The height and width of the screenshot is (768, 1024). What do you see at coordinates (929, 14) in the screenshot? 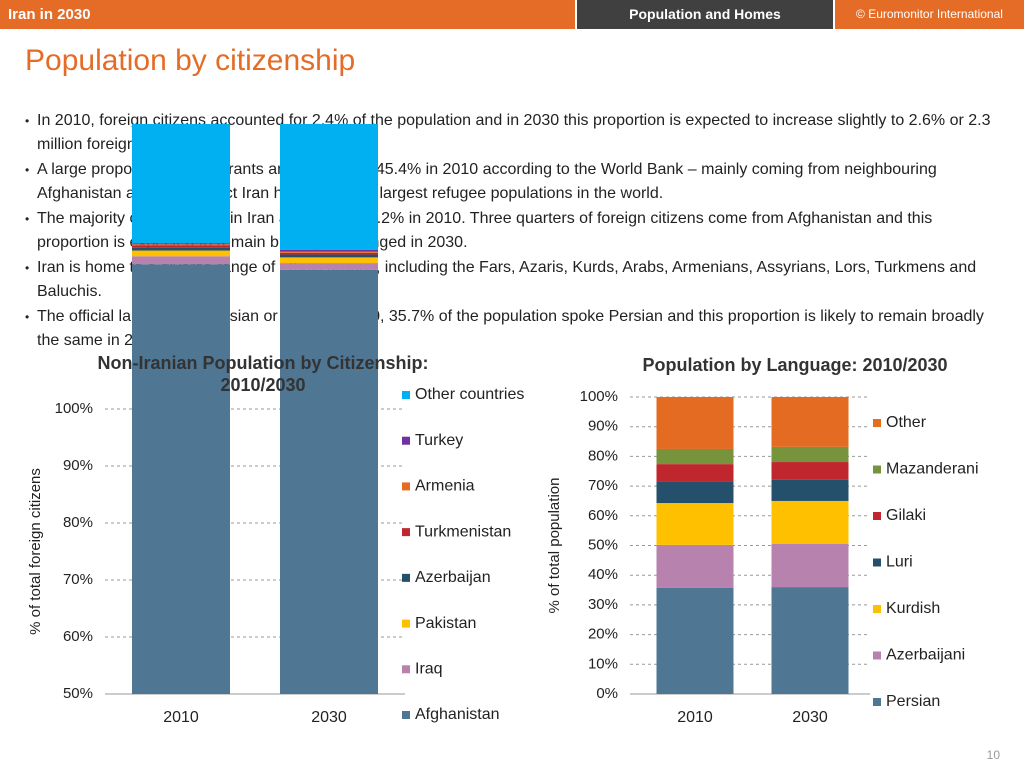
I see `header-copyright: © Euromonitor International` at bounding box center [929, 14].